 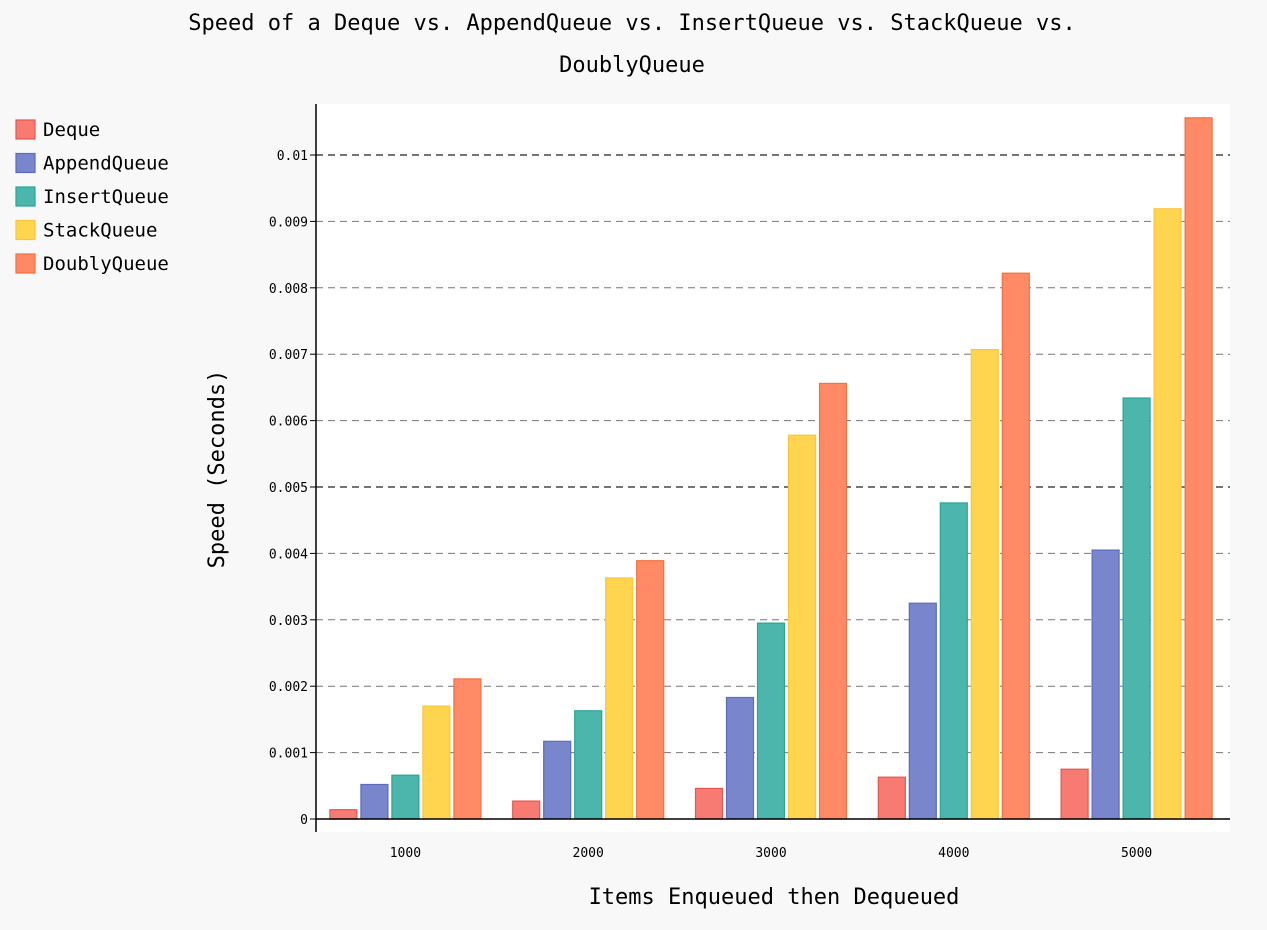 I want to click on legend-item-stackqueue: StackQueue, so click(x=86, y=230).